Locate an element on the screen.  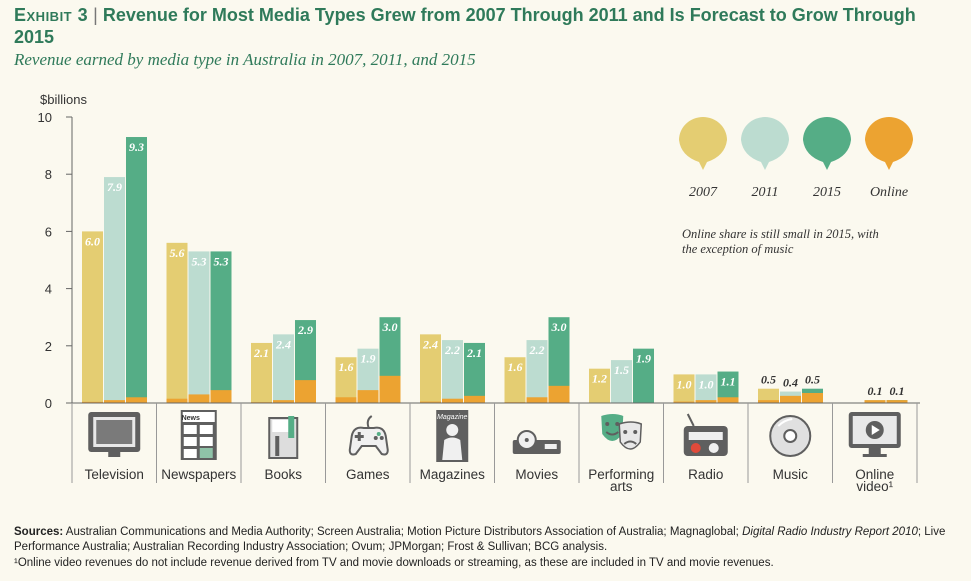
legend-label: 2015 is located at coordinates (827, 192).